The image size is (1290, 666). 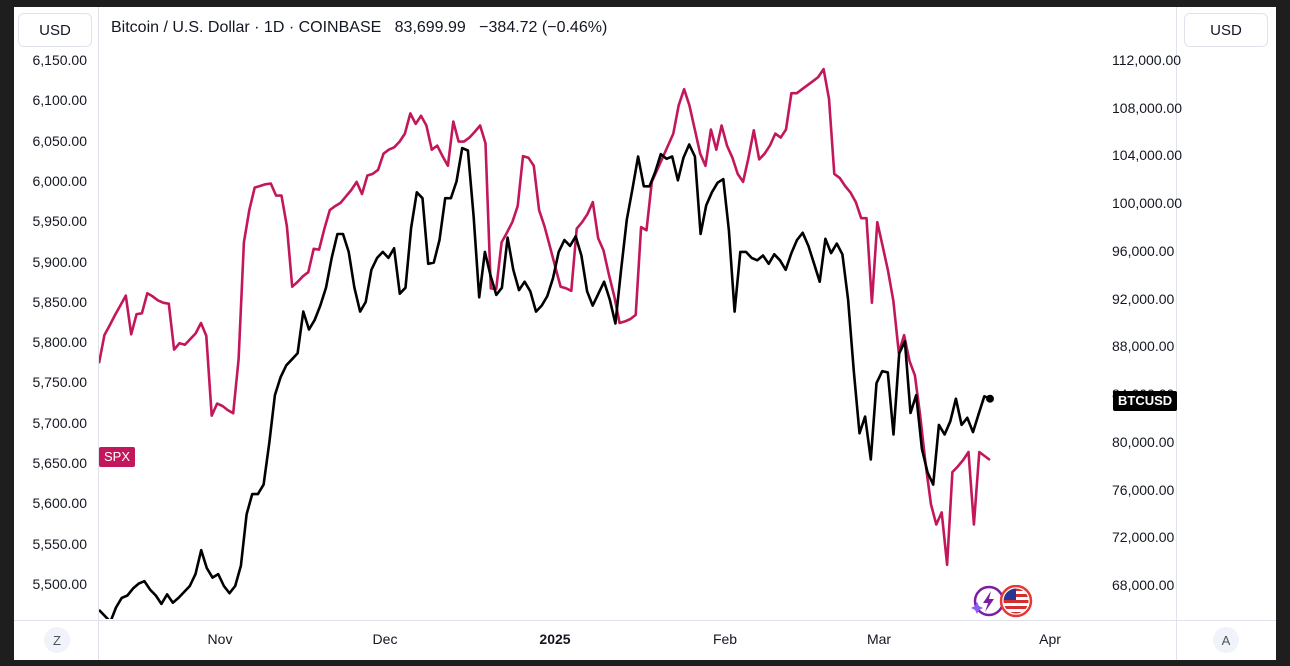 I want to click on time-axis-tick: Nov, so click(x=220, y=639).